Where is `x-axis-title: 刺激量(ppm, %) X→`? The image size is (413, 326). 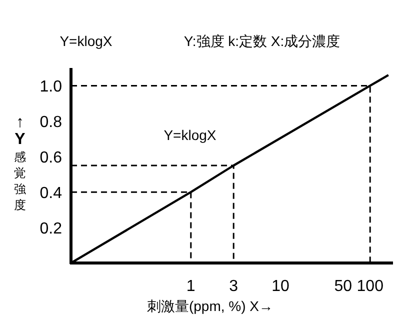
x-axis-title: 刺激量(ppm, %) X→ is located at coordinates (210, 306).